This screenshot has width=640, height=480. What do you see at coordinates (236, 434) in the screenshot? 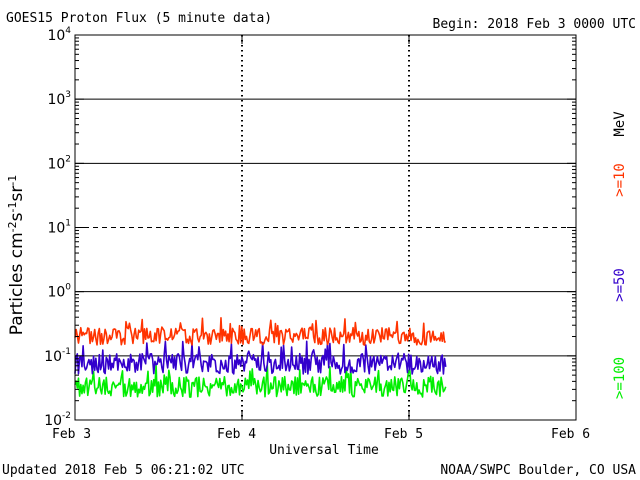
I see `x-tick-label: Feb 4` at bounding box center [236, 434].